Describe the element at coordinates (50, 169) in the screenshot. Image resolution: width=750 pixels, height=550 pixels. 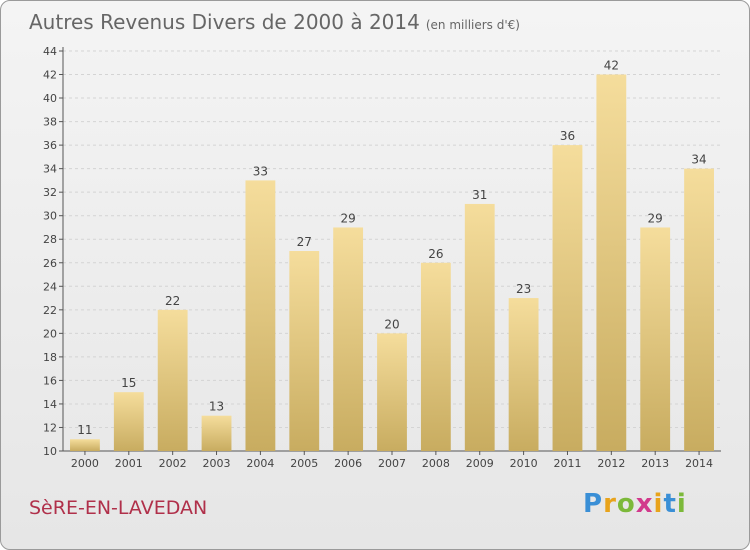
I see `y-tick-label: 34` at that location.